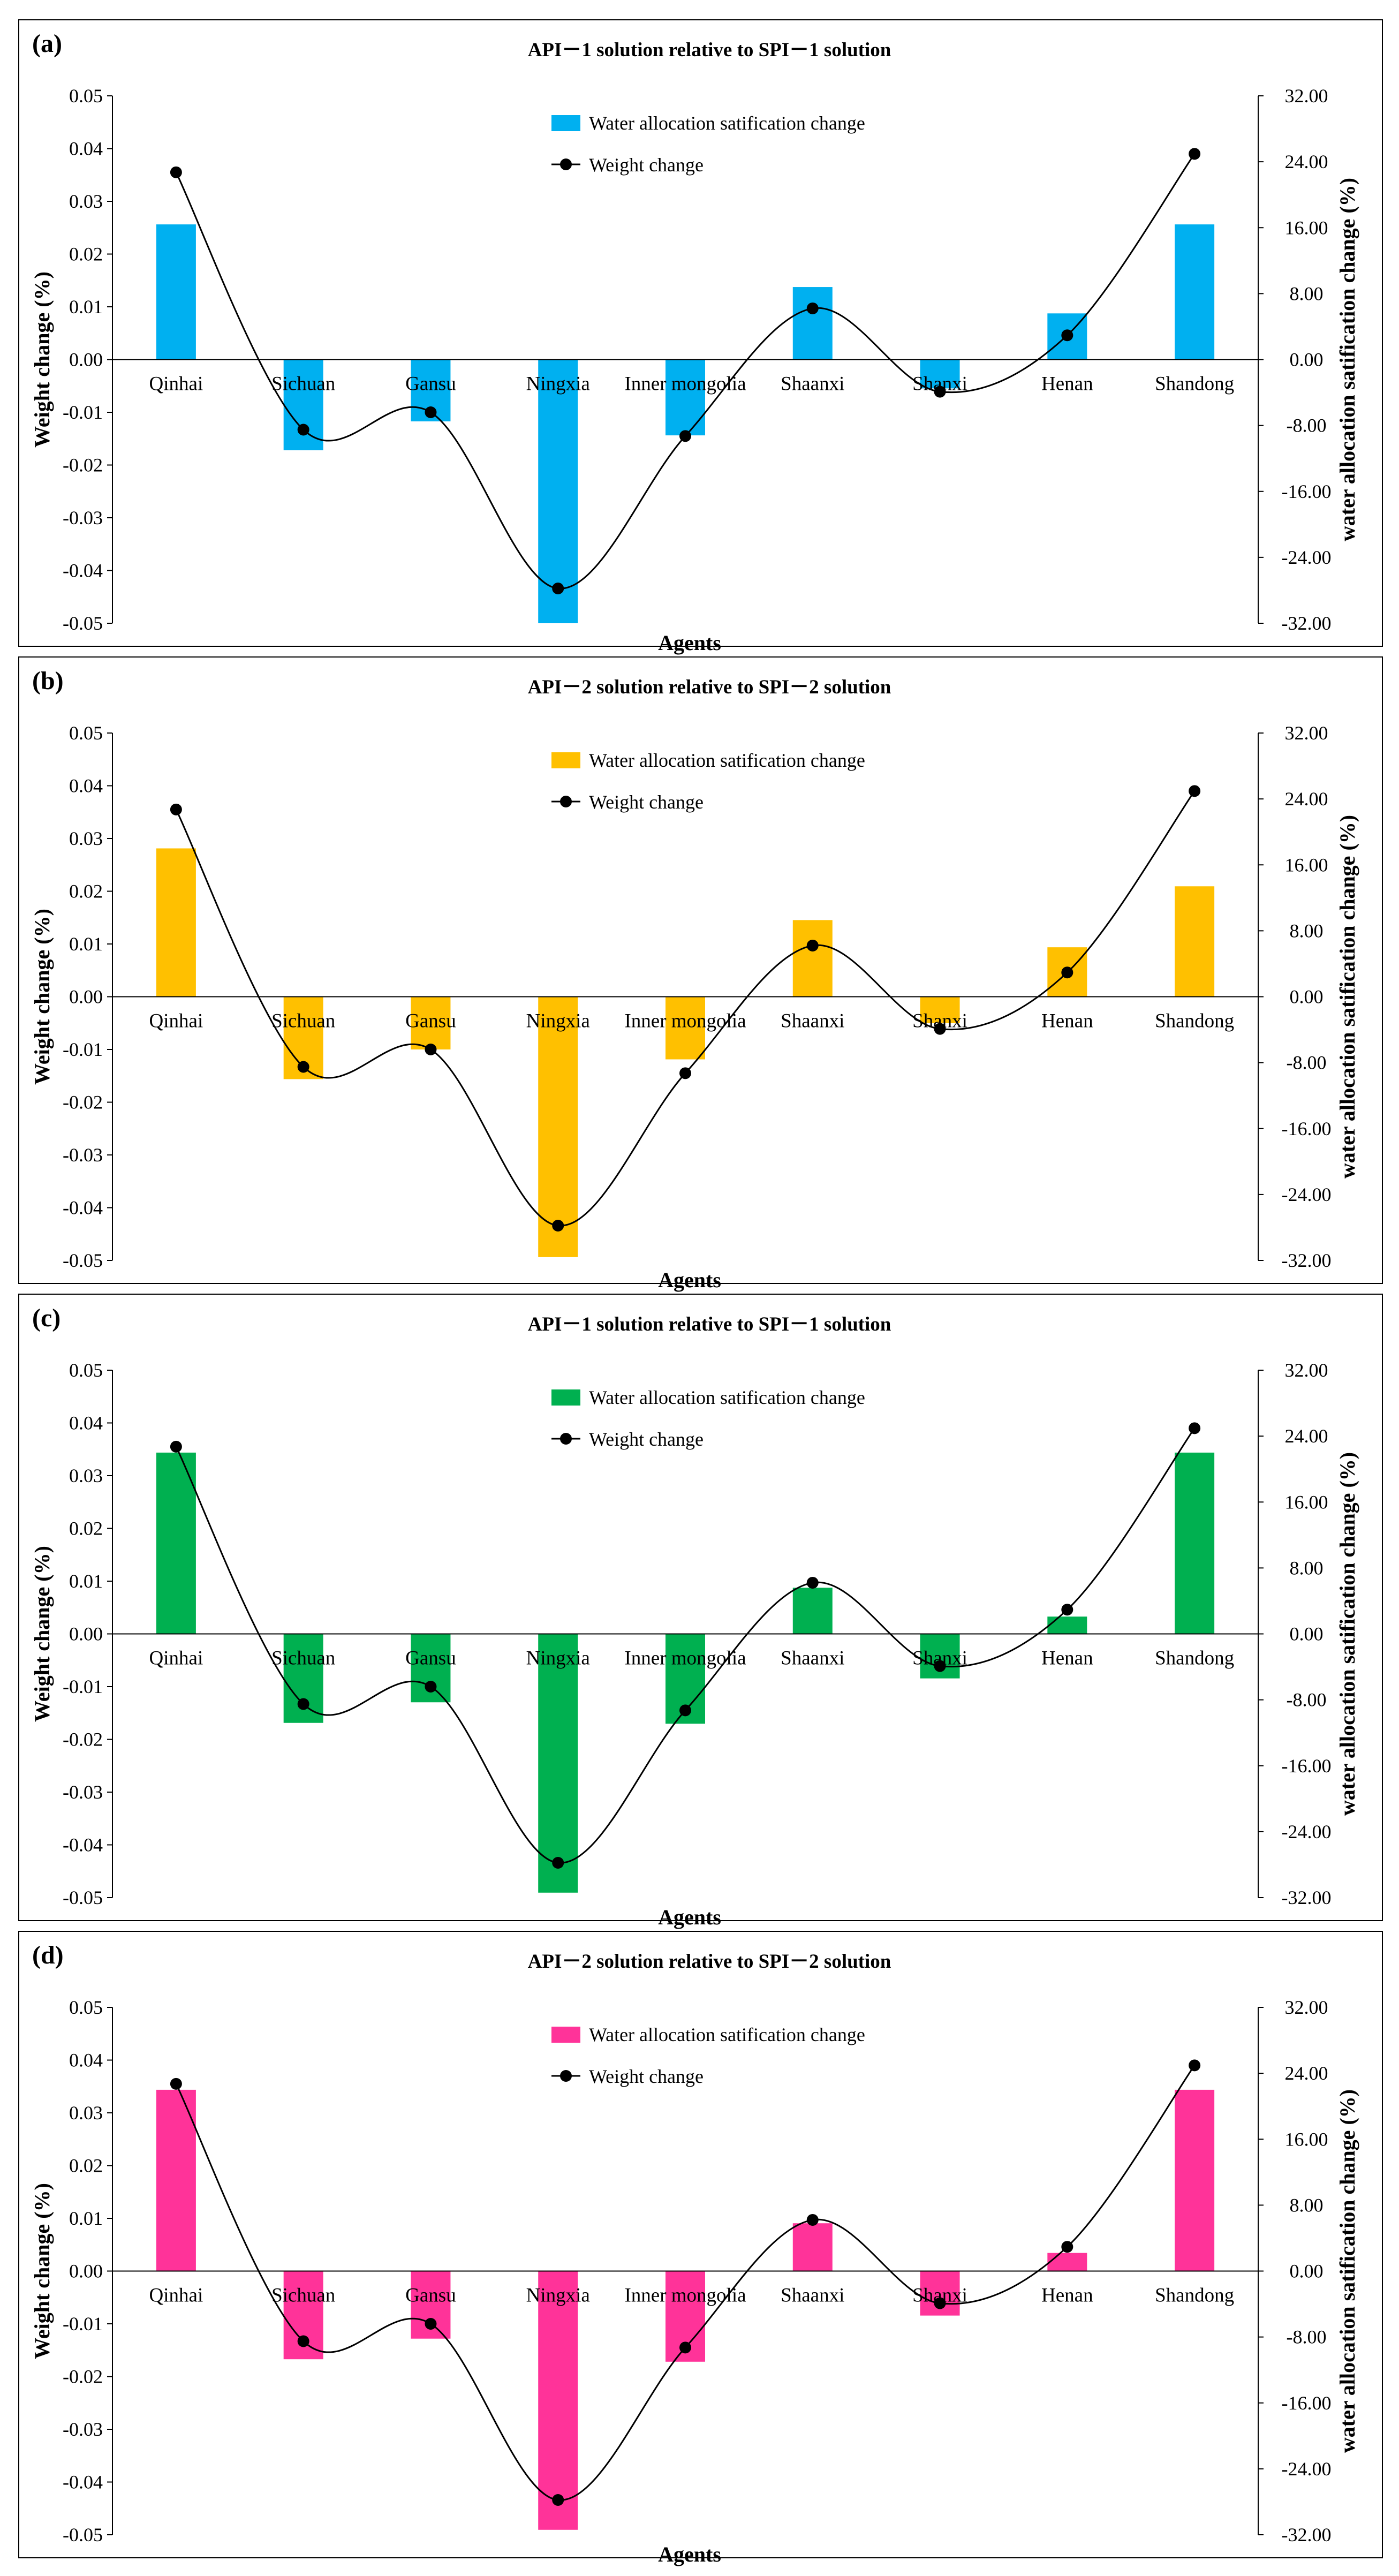 This screenshot has height=2576, width=1399. I want to click on category-label: Qinhai, so click(176, 2296).